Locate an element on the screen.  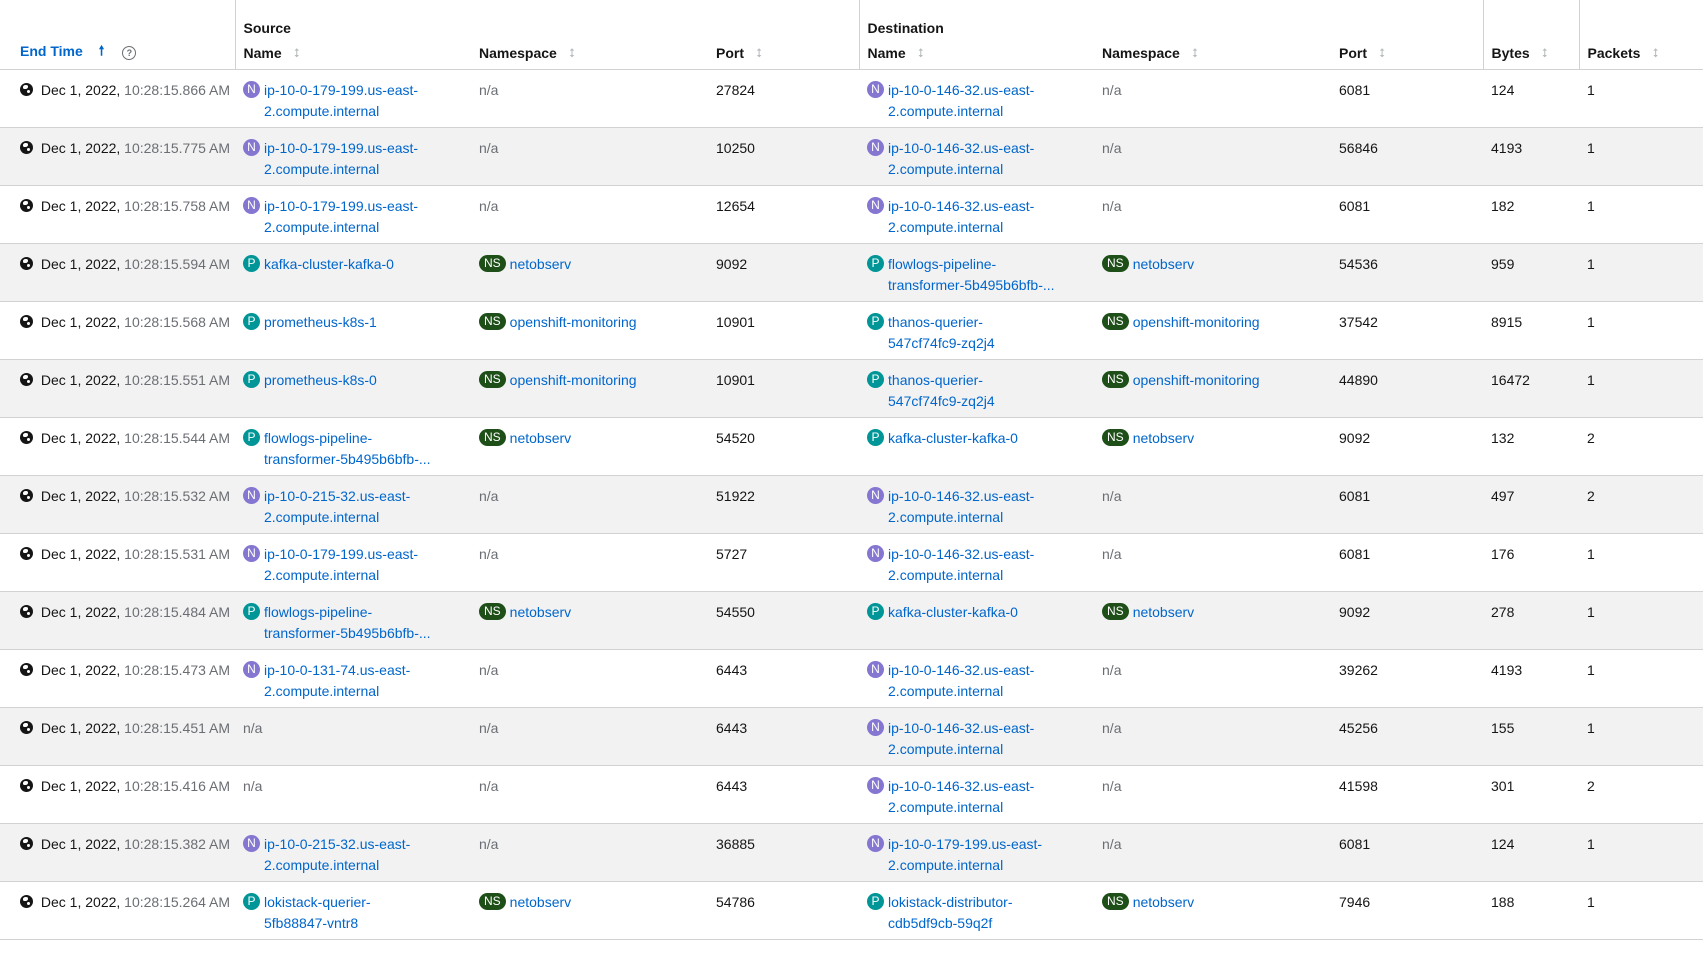
source-namespace-label: Namespace is located at coordinates (518, 53).